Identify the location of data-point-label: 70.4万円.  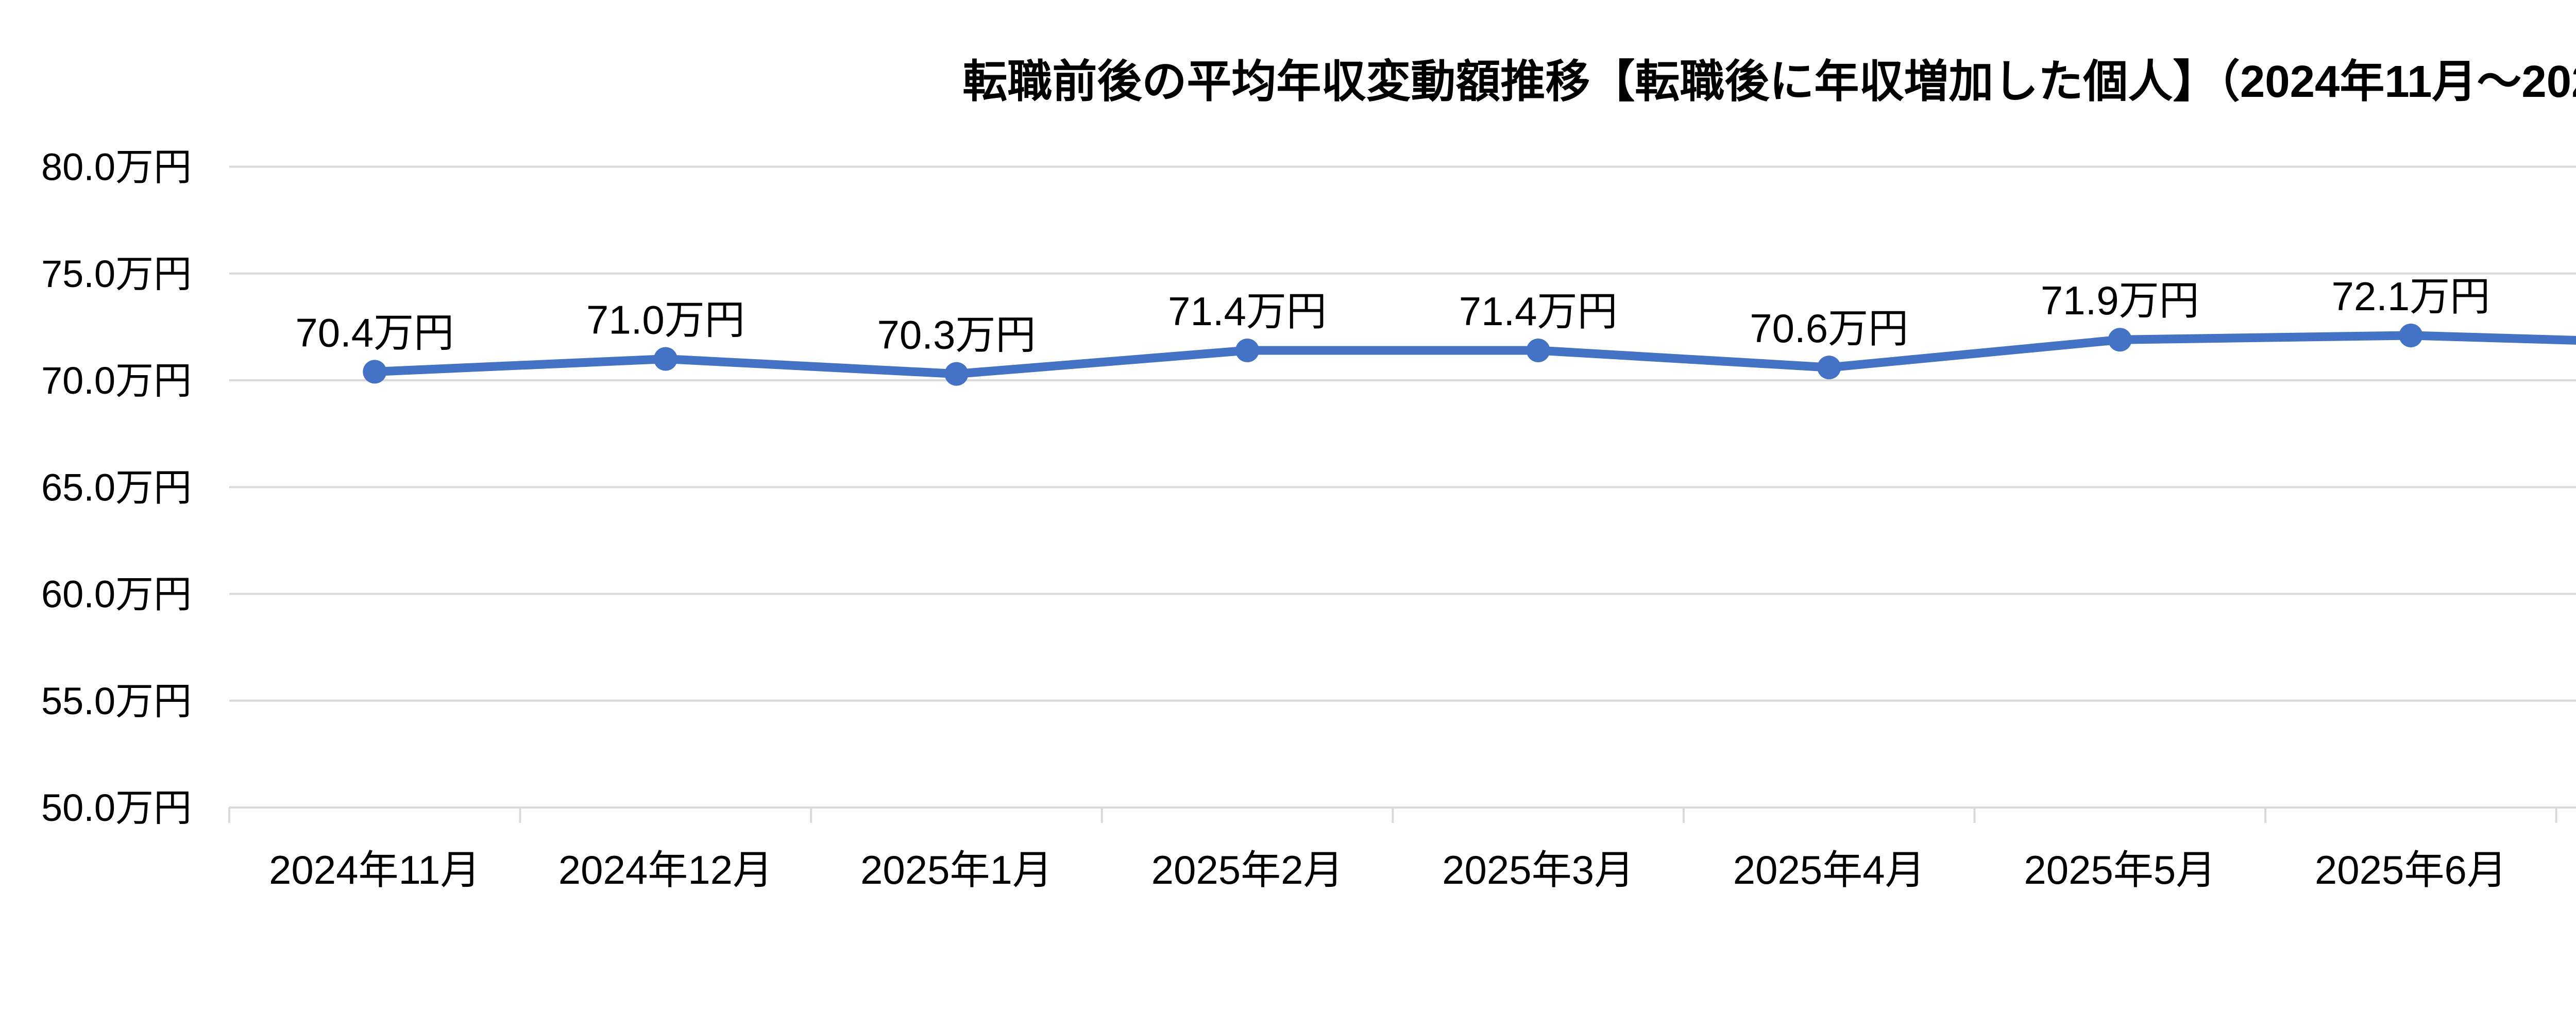
(374, 333).